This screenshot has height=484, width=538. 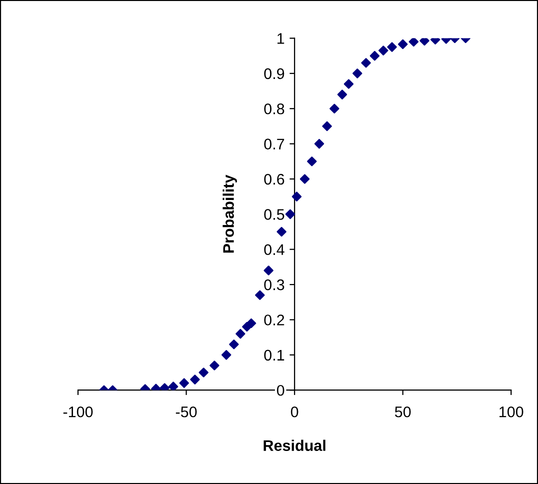 I want to click on x-tick-label: 50, so click(x=402, y=412).